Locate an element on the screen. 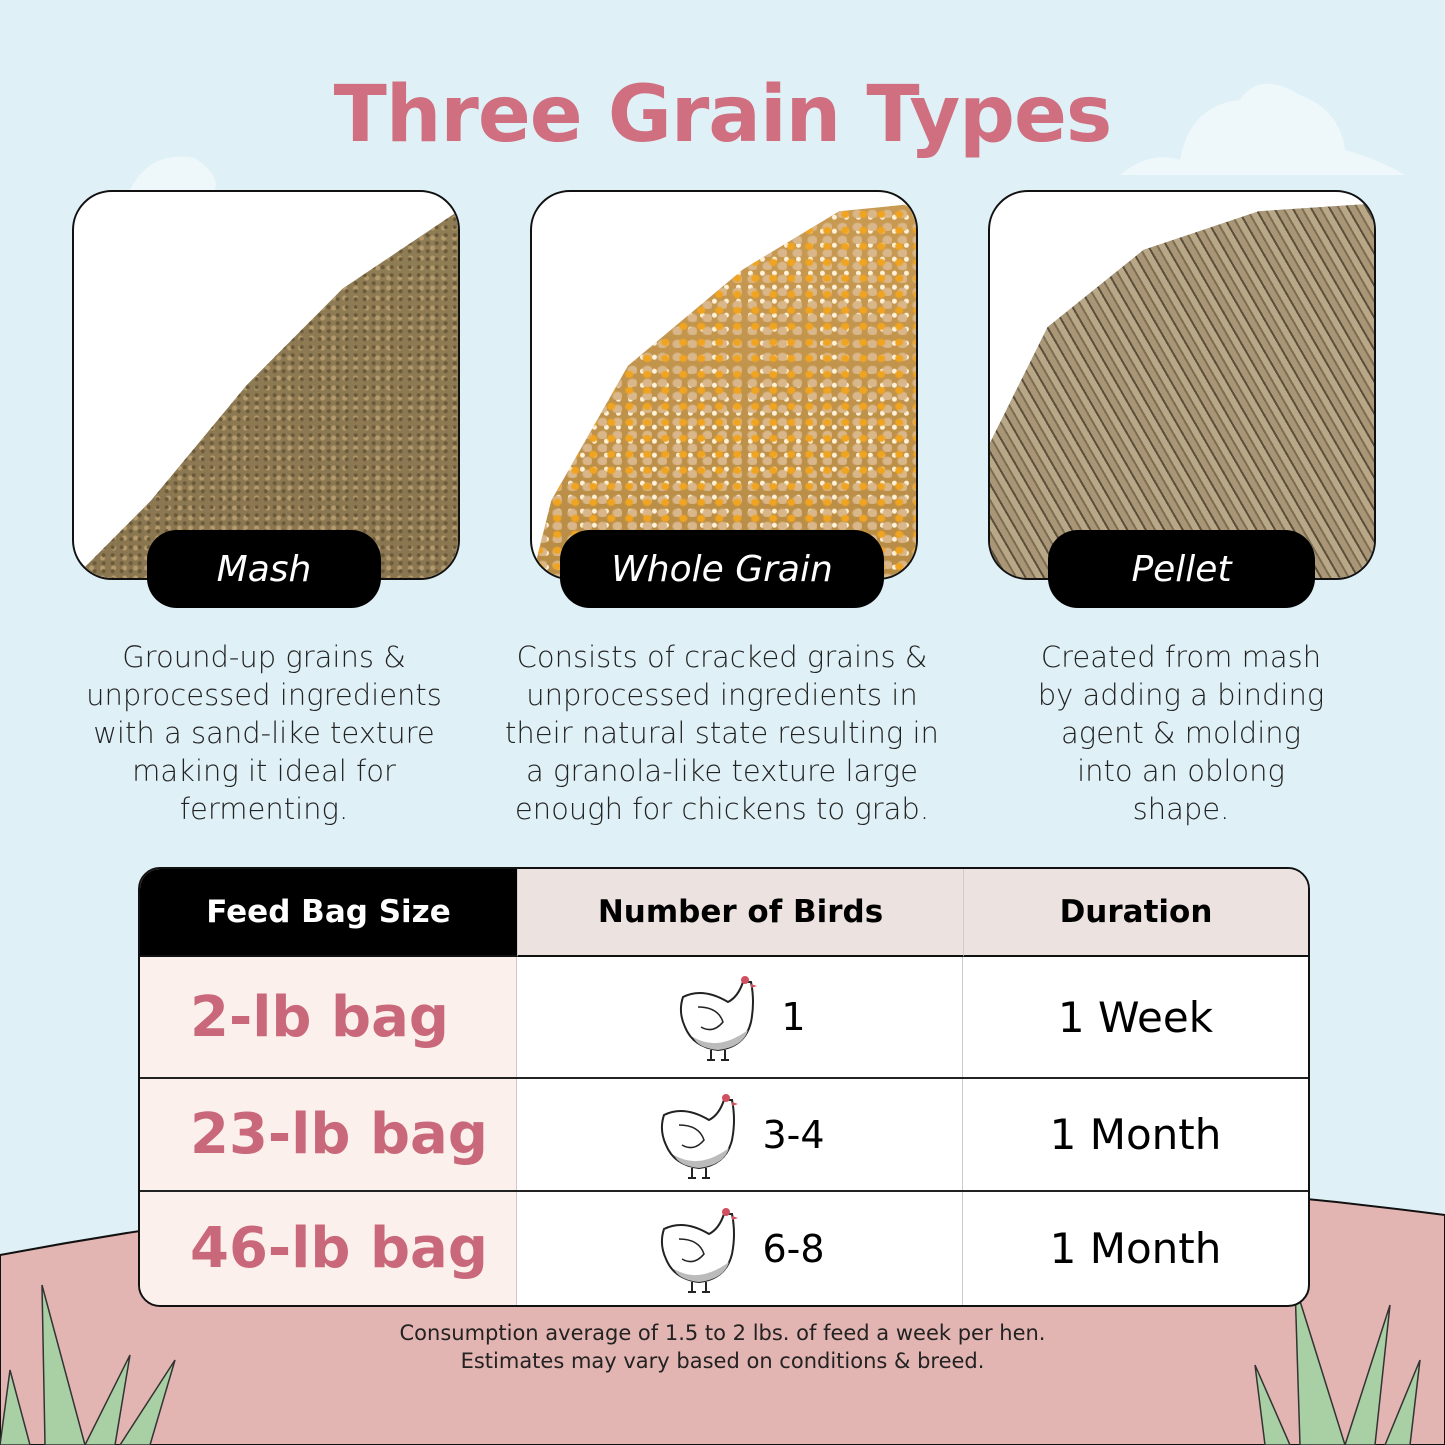 The height and width of the screenshot is (1445, 1445). birds-count: 6-8 is located at coordinates (793, 1248).